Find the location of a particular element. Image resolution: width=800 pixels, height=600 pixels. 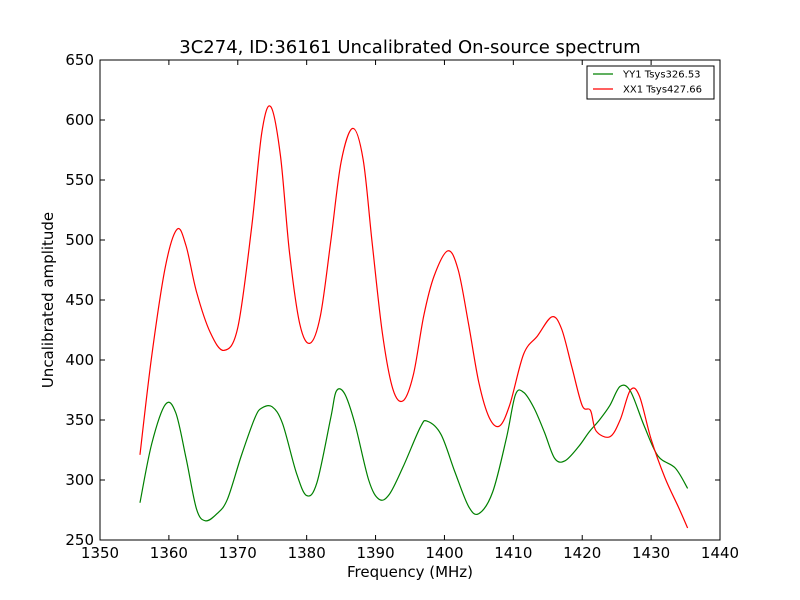

y-axis-label: Uncalibrated amplitude is located at coordinates (48, 300).